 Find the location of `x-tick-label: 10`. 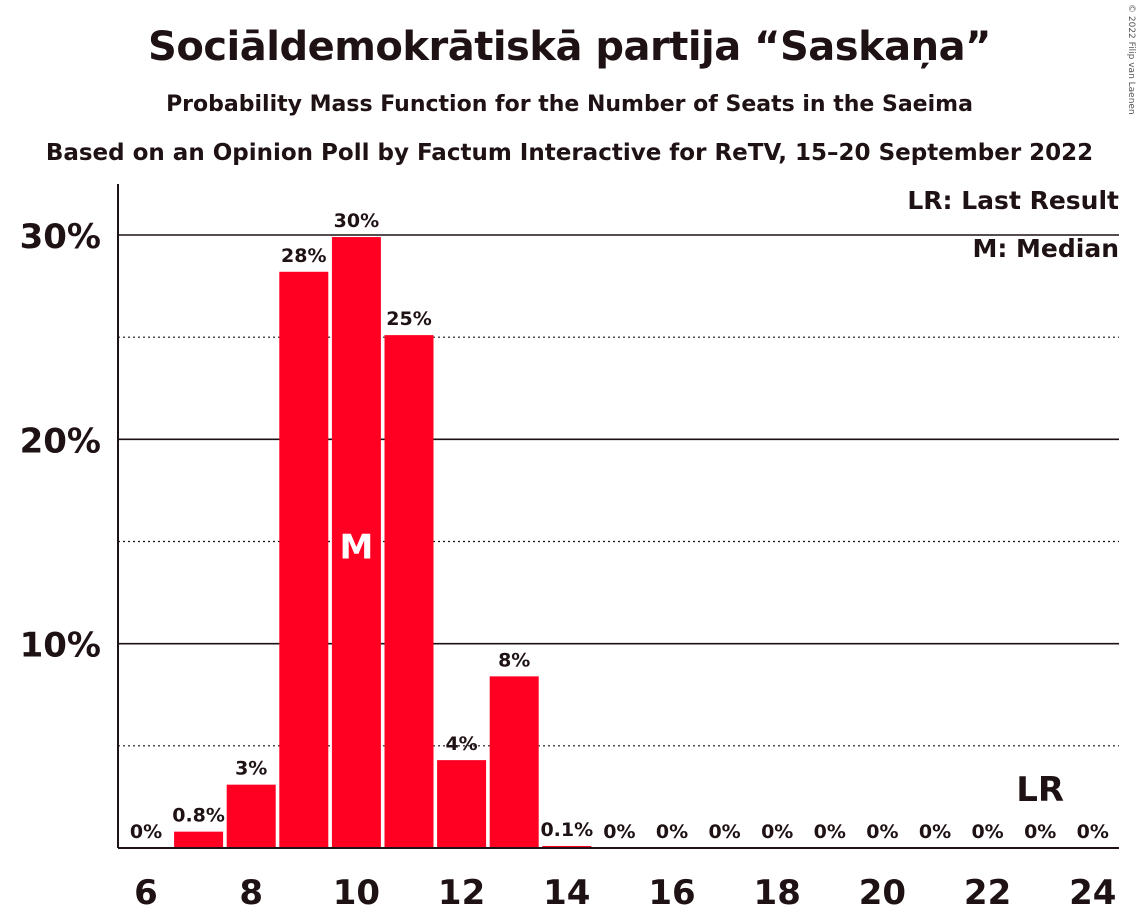

x-tick-label: 10 is located at coordinates (356, 893).